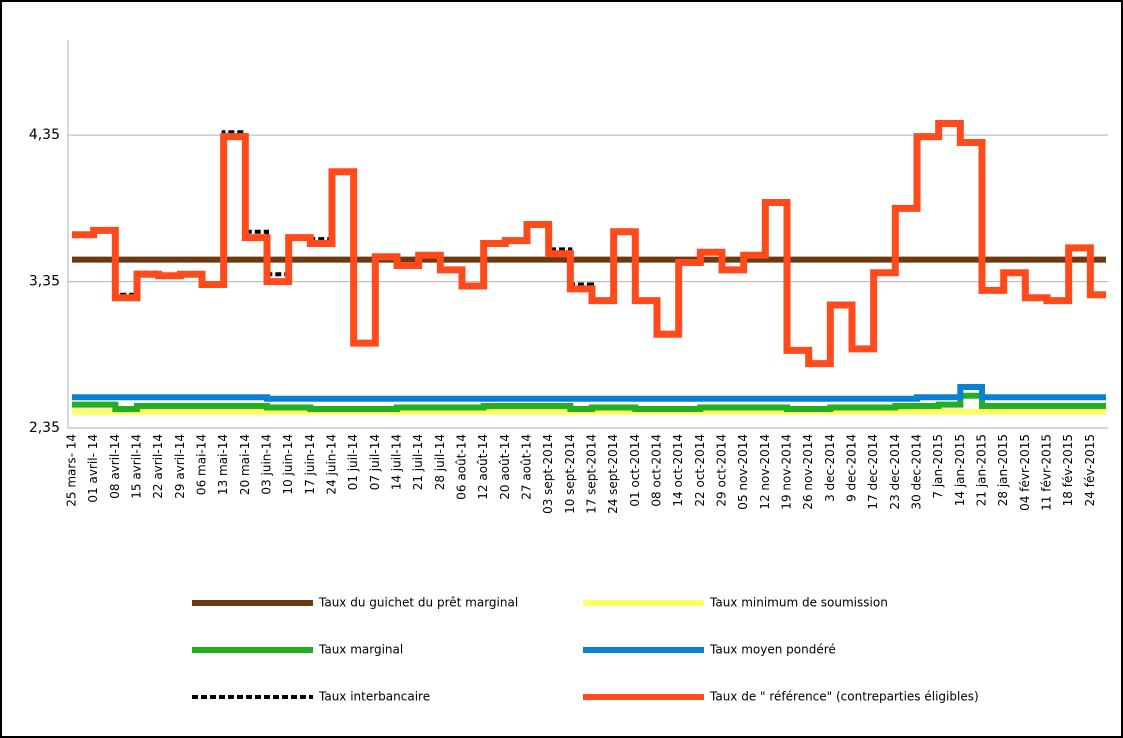  I want to click on x-tick-label: 10 juin-14, so click(288, 464).